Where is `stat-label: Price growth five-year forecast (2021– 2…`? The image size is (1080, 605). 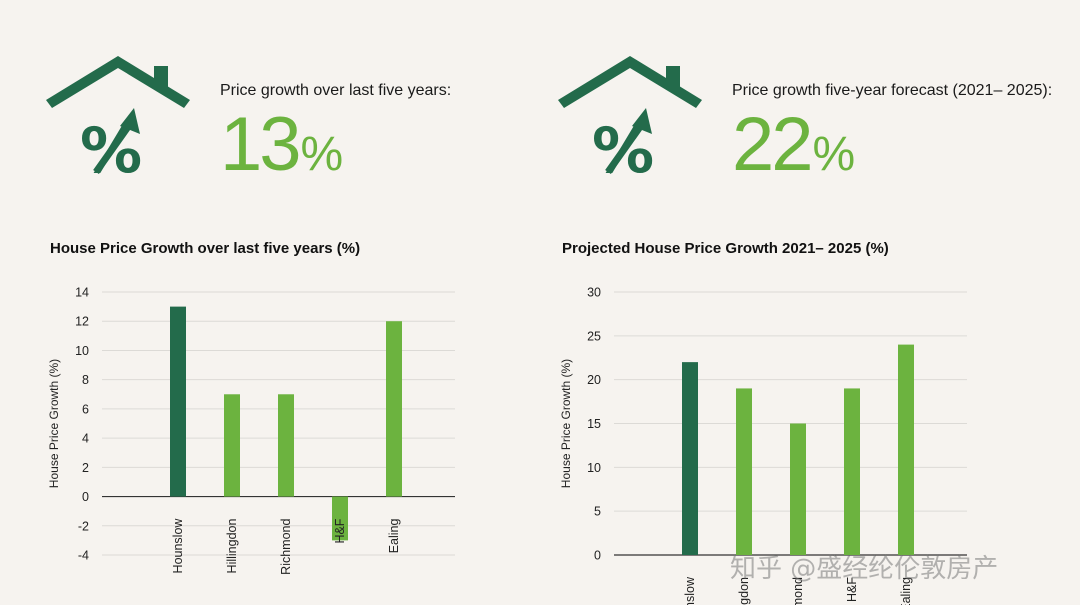 stat-label: Price growth five-year forecast (2021– 2… is located at coordinates (892, 90).